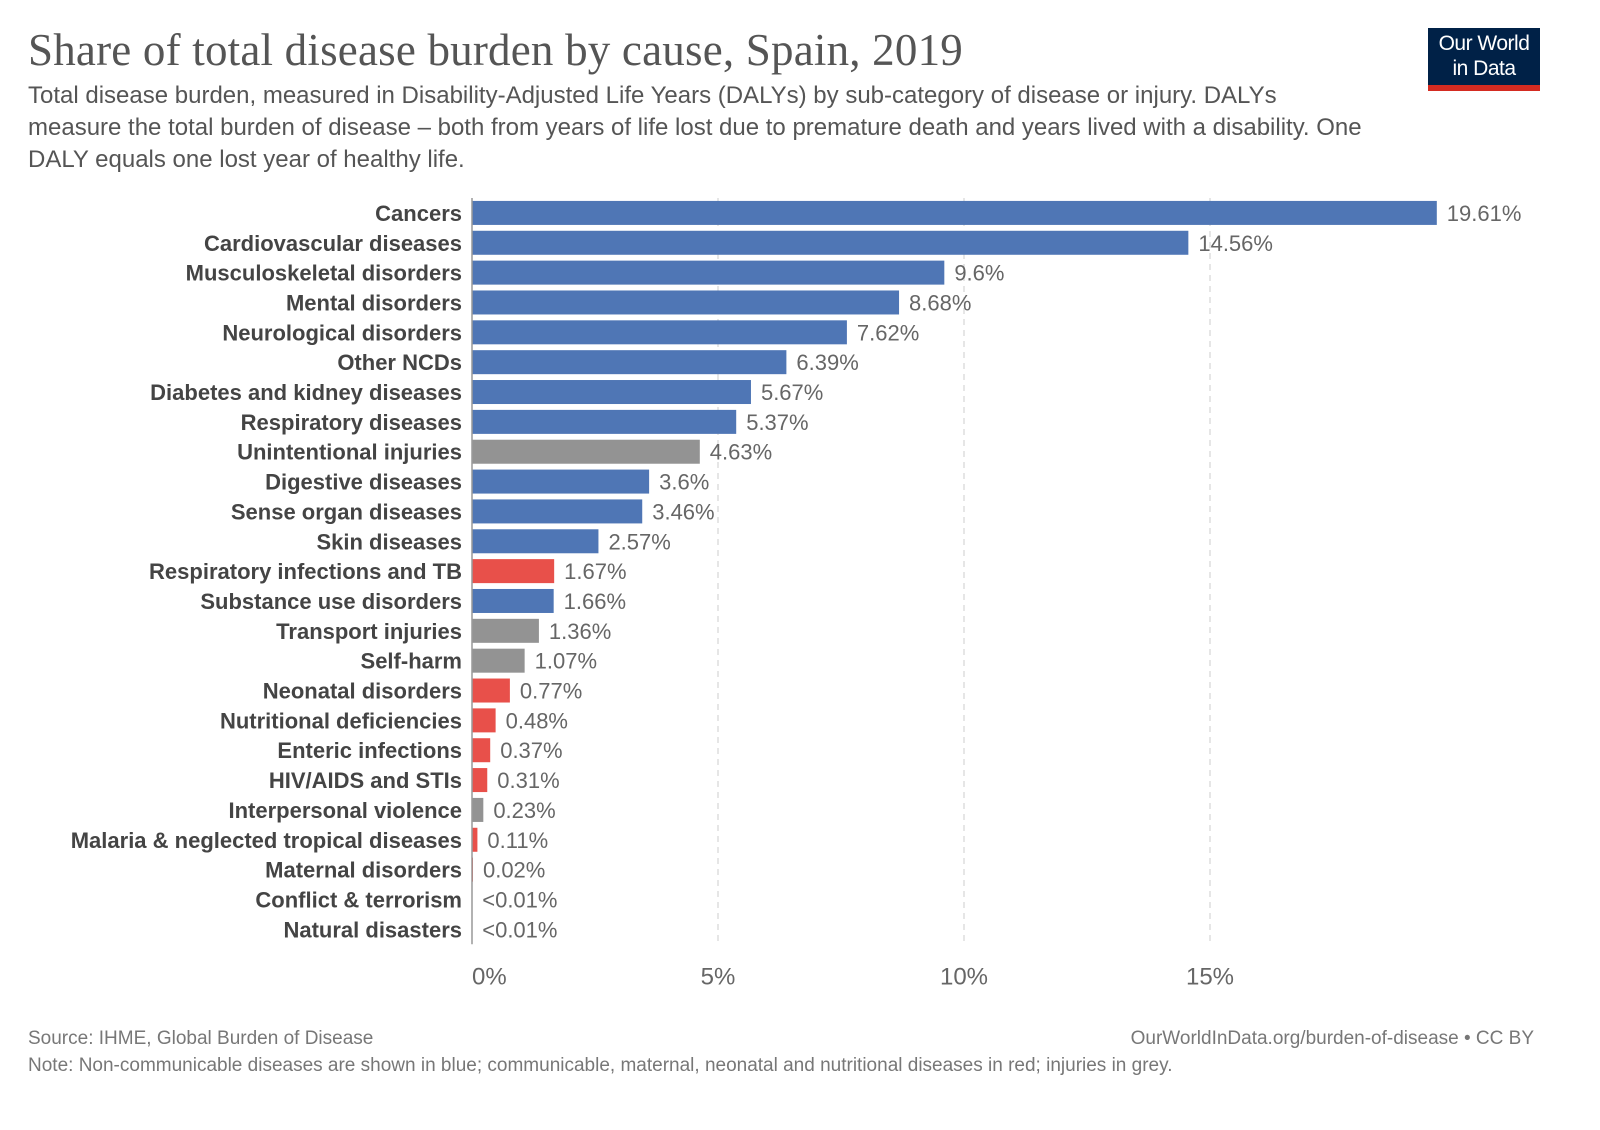  I want to click on value-label: 0.48%, so click(537, 720).